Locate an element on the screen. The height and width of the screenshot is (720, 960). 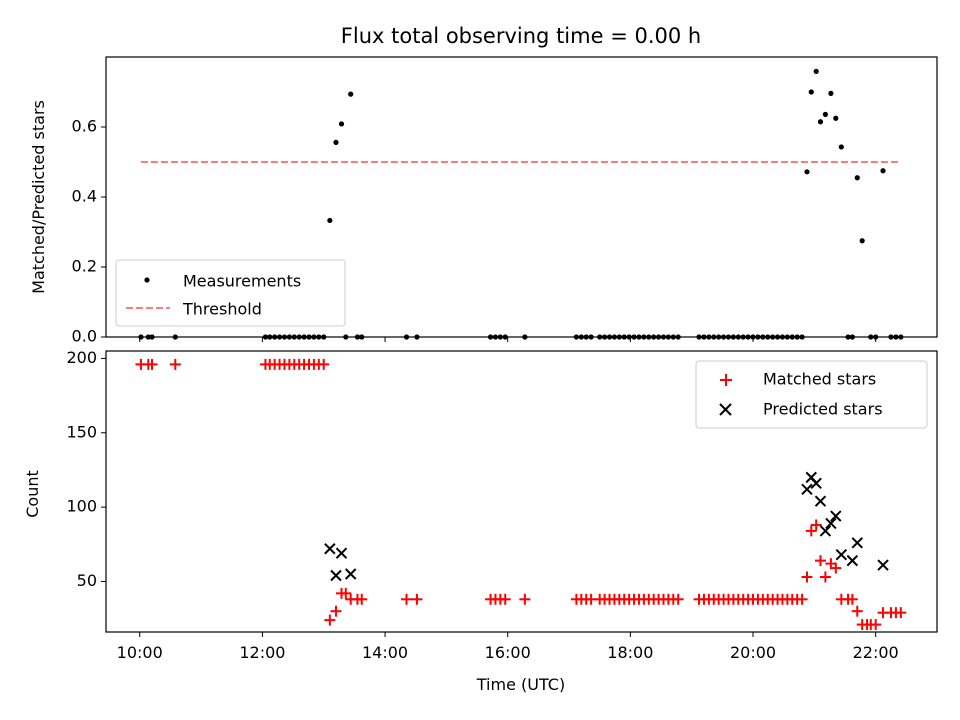
y-tick-label: 0.0 is located at coordinates (84, 336).